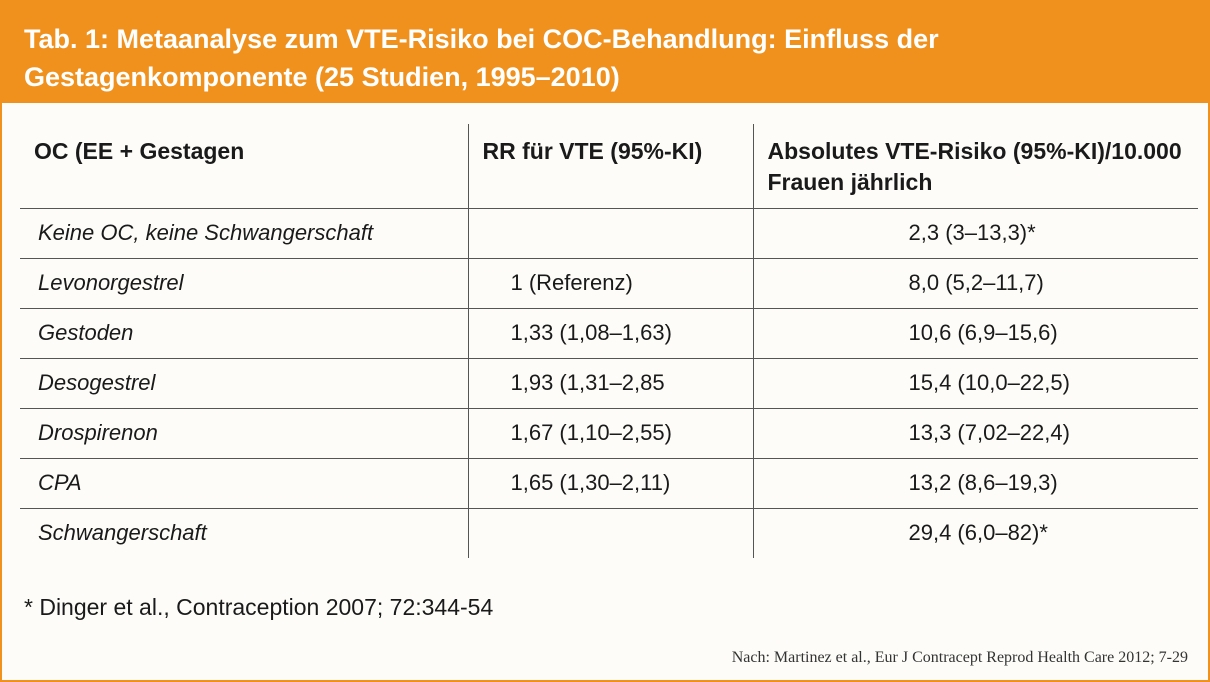 This screenshot has height=682, width=1210. I want to click on table-row: Schwangerschaft 29,4 (6,0–82)*, so click(609, 533).